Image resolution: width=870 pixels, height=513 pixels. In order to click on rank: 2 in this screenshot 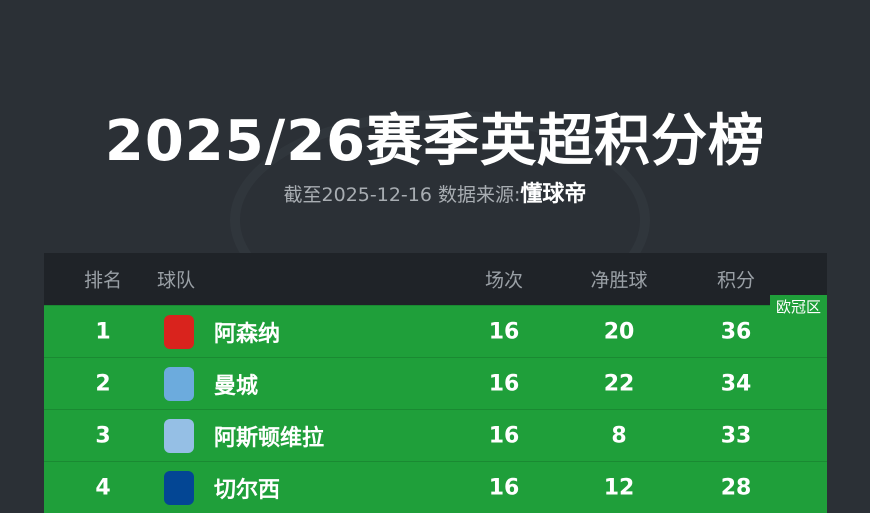, I will do `click(103, 383)`.